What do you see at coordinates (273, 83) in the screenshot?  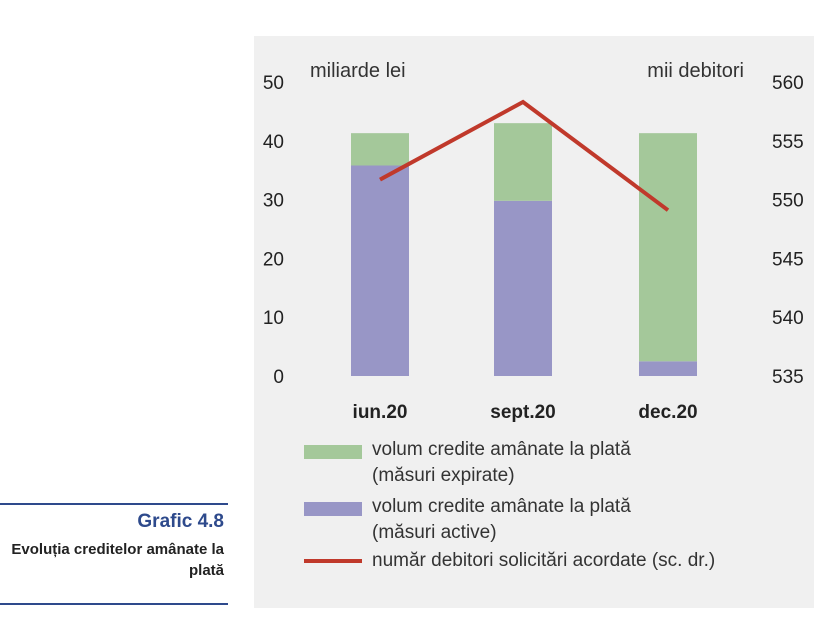 I see `left-tick-label: 50` at bounding box center [273, 83].